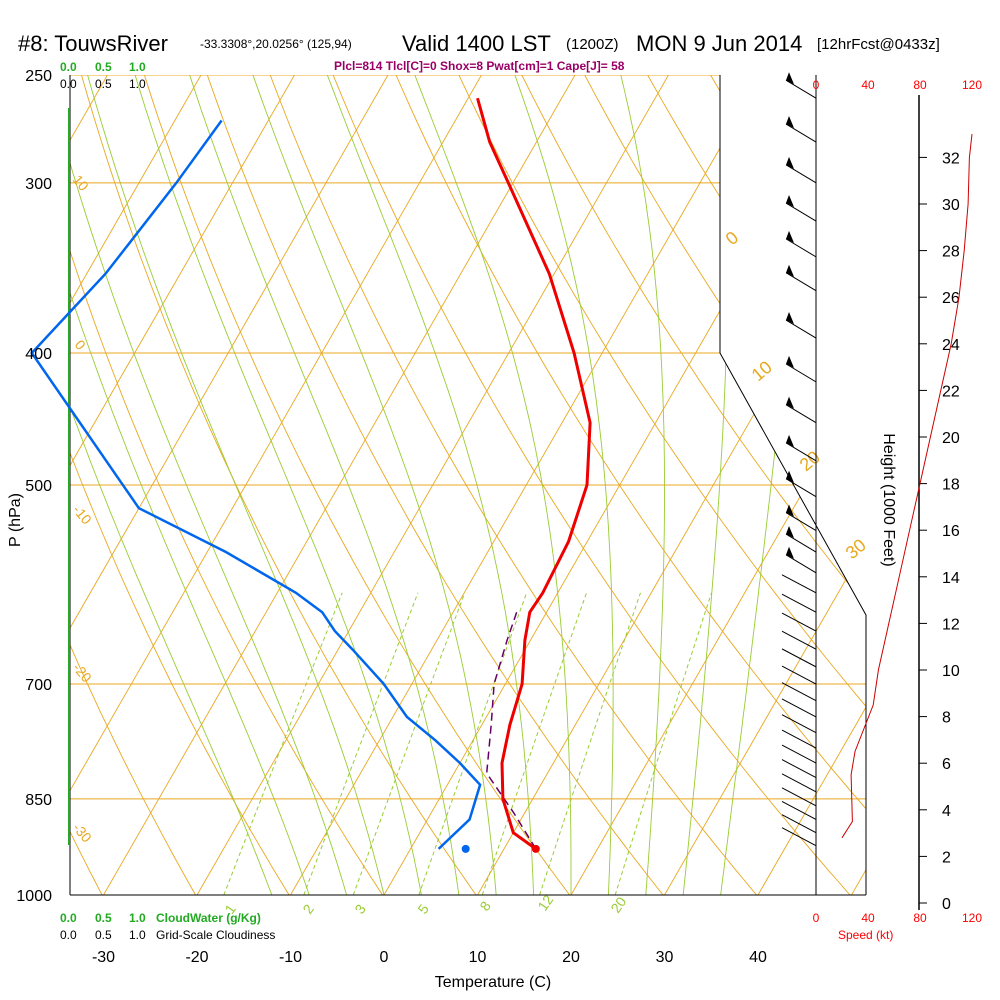  What do you see at coordinates (196, 957) in the screenshot?
I see `temperature-tick: -20` at bounding box center [196, 957].